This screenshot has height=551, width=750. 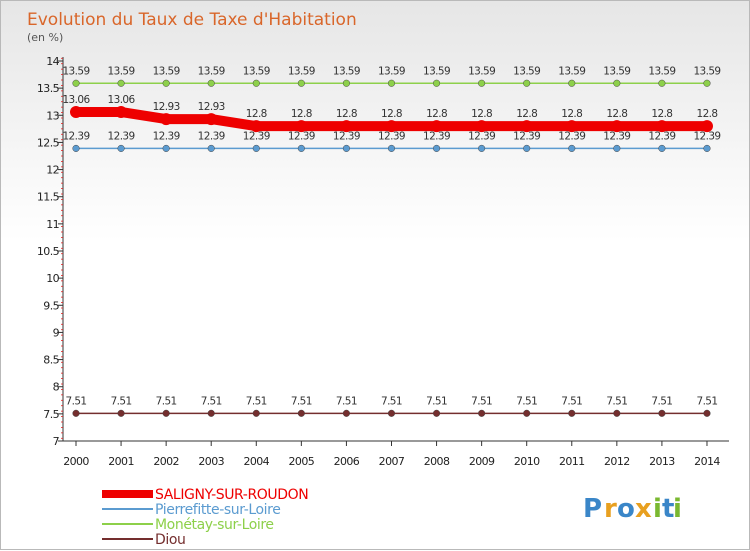 I want to click on x-tick-label: 2014, so click(x=707, y=461).